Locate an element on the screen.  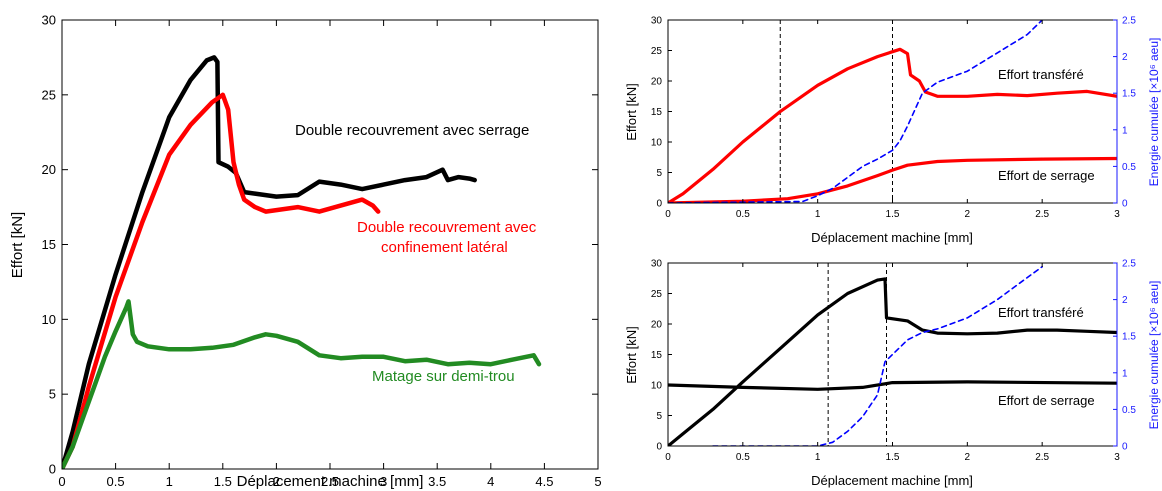
x-tick-label: 4.5 is located at coordinates (544, 481).